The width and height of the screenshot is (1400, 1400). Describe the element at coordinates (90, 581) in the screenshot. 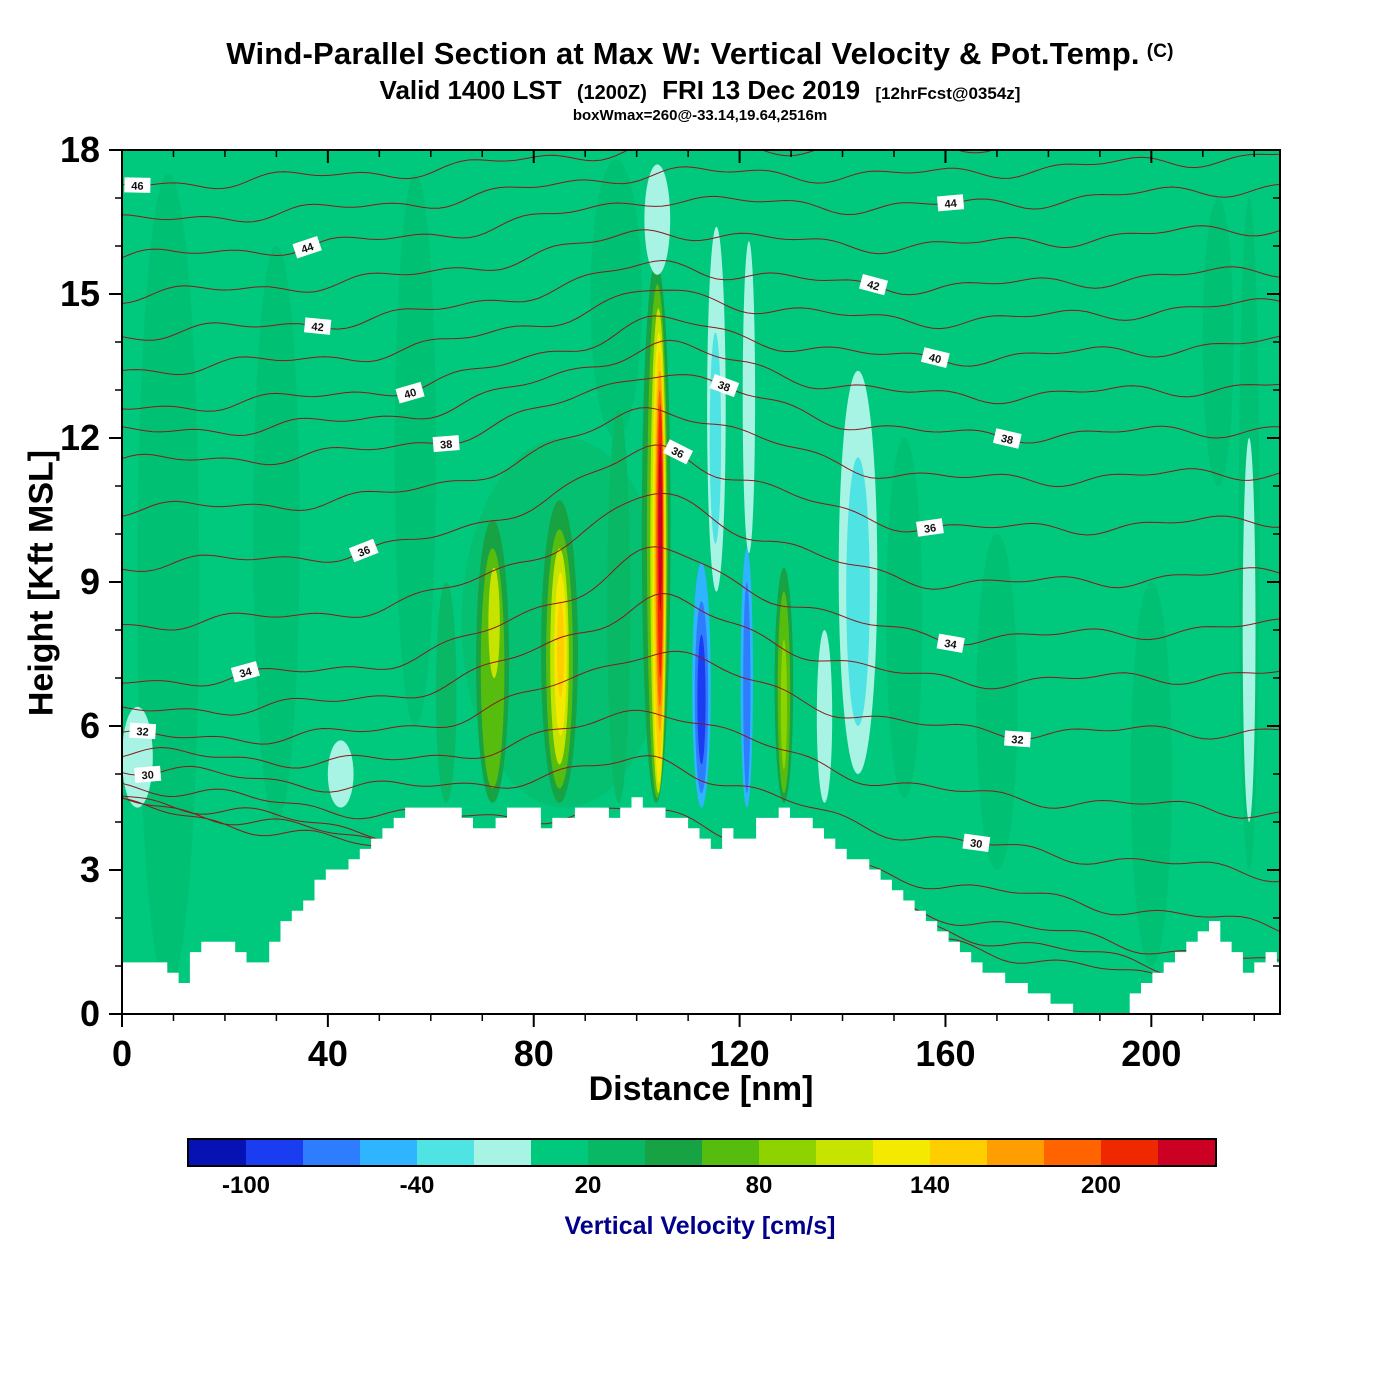

I see `y-tick-label: 9` at that location.